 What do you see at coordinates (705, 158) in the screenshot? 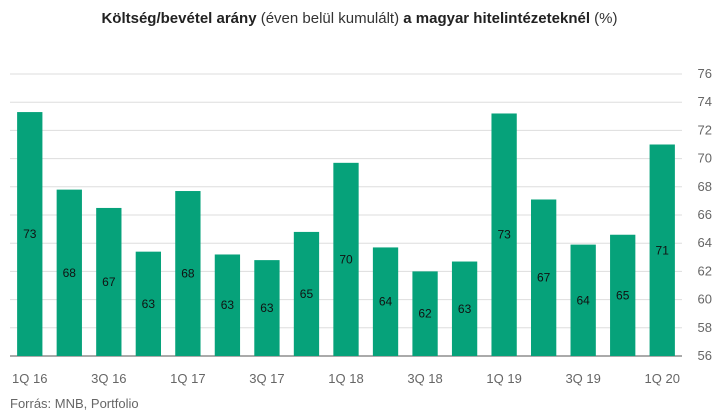
I see `y-tick-label: 70` at bounding box center [705, 158].